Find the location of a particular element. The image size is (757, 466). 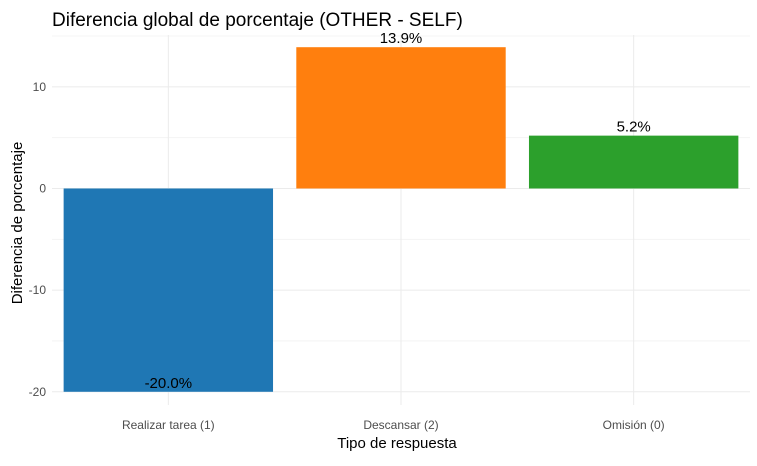

y-tick-label: 0 is located at coordinates (42, 188).